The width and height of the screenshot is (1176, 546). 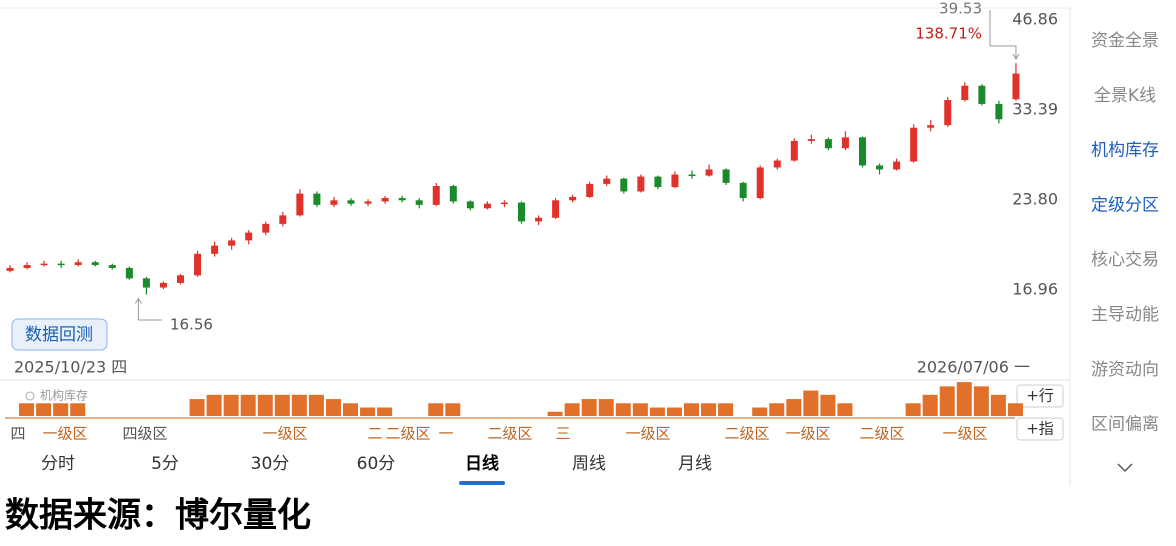 What do you see at coordinates (482, 463) in the screenshot?
I see `tab: 日线` at bounding box center [482, 463].